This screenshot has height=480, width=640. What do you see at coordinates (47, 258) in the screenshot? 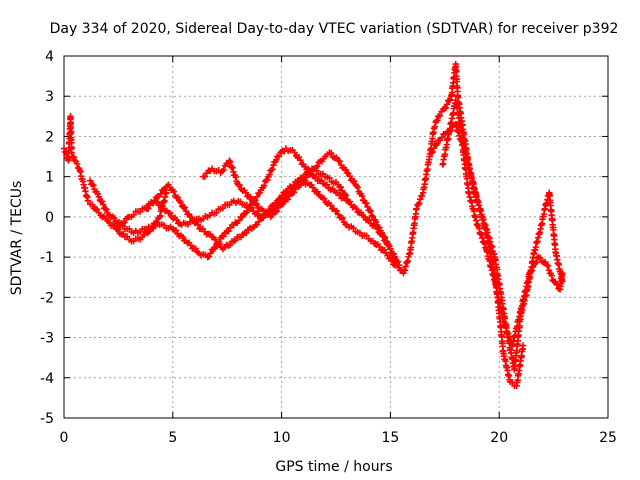
I see `y-tick-label: -1` at bounding box center [47, 258].